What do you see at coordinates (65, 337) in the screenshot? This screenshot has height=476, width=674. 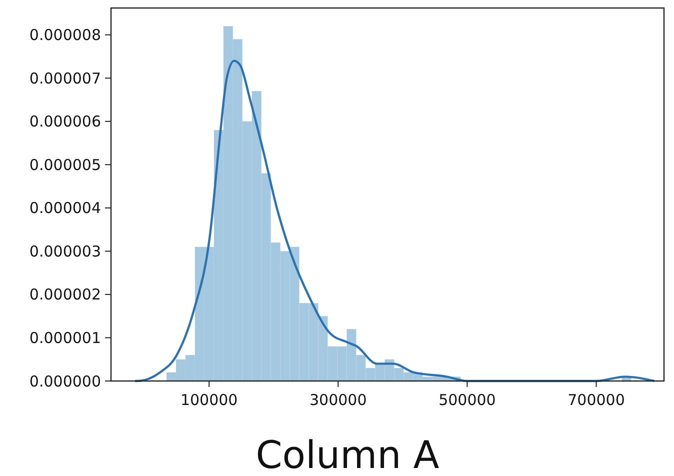 I see `y-tick-label: 0.000001` at bounding box center [65, 337].